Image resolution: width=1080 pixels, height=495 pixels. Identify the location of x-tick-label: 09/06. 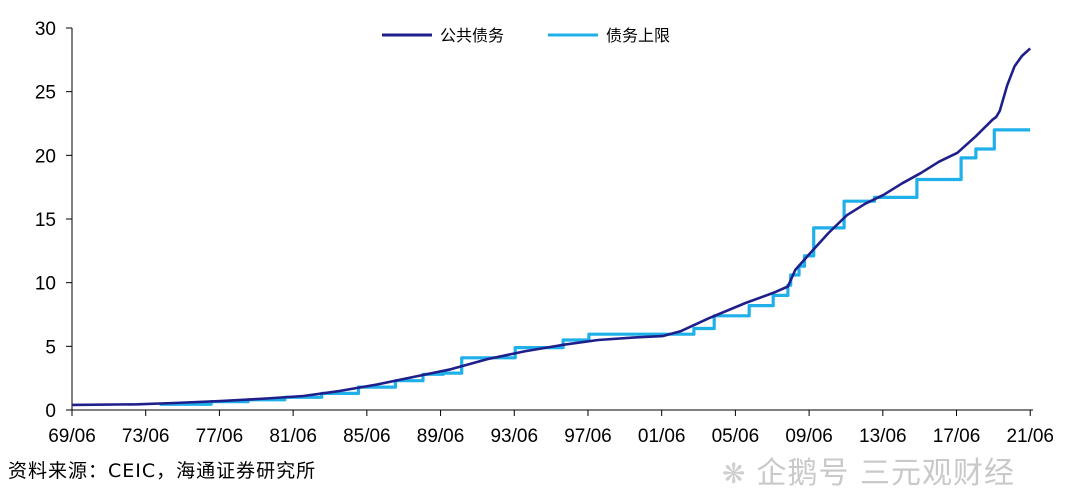
(809, 436).